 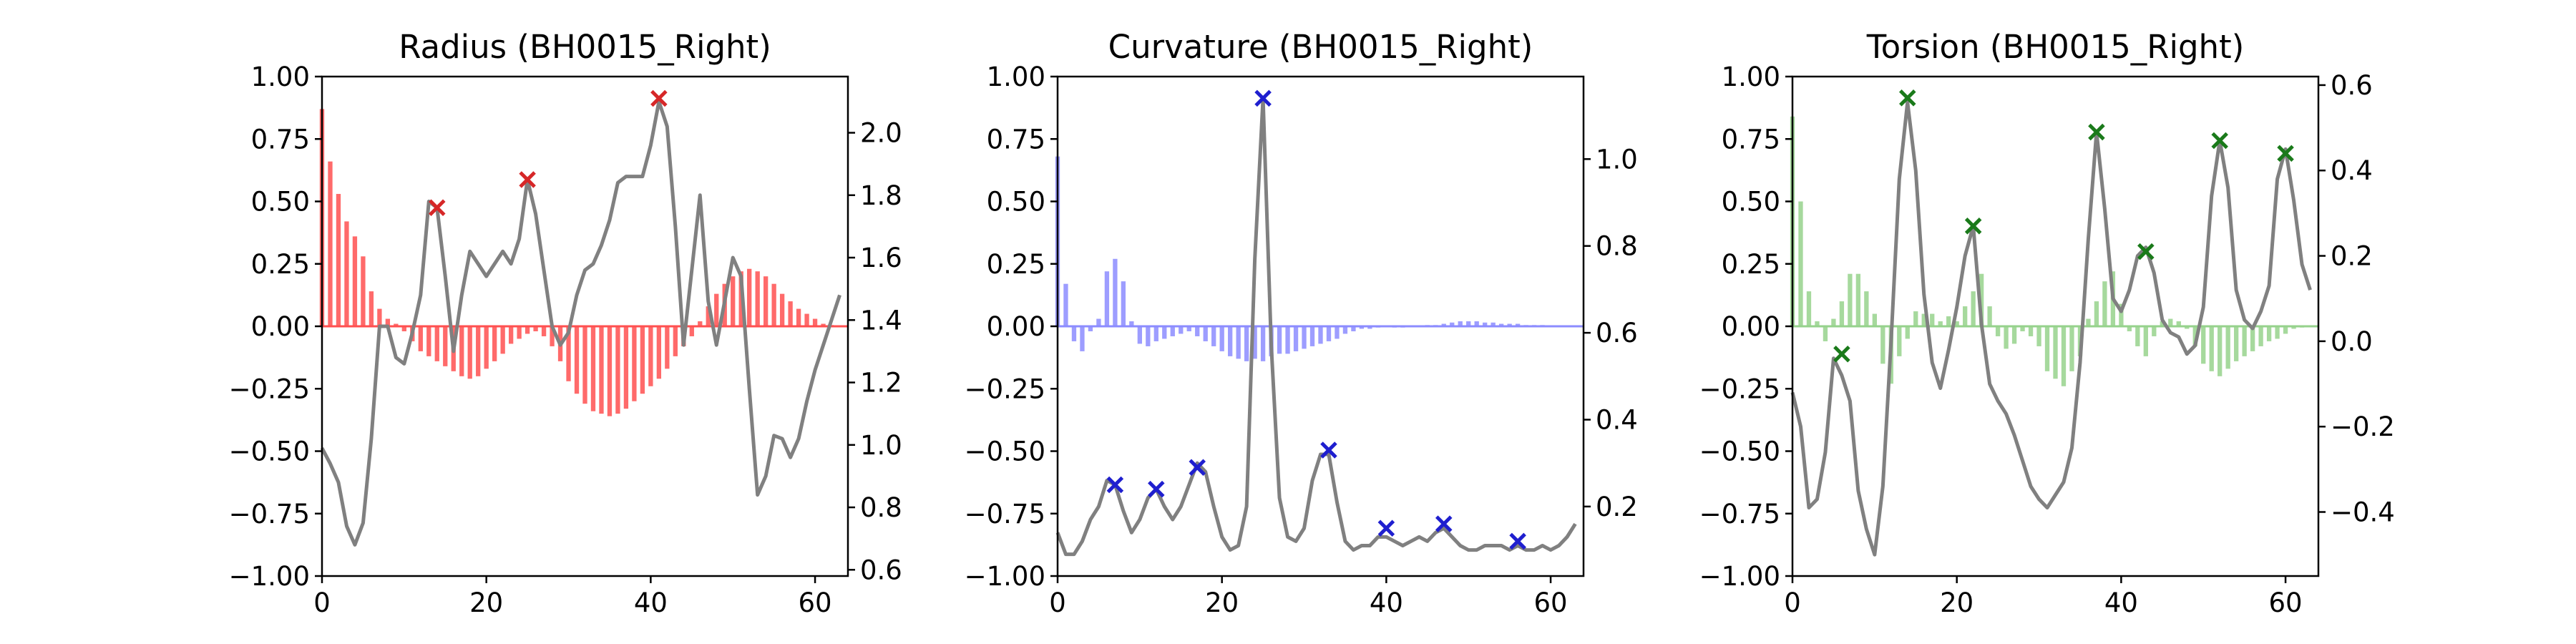 I want to click on y2-tick-label: 0.8, so click(x=881, y=507).